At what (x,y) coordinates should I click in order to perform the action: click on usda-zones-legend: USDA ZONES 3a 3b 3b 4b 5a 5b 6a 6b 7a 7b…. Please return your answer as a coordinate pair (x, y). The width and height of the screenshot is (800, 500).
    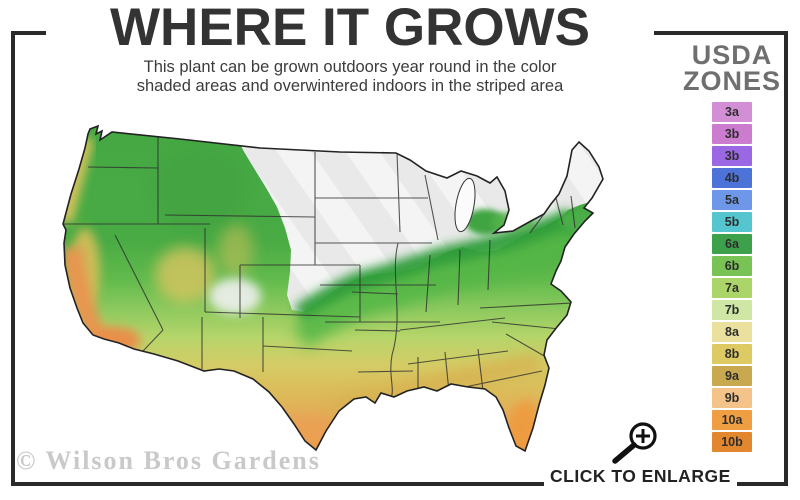
    Looking at the image, I should click on (732, 248).